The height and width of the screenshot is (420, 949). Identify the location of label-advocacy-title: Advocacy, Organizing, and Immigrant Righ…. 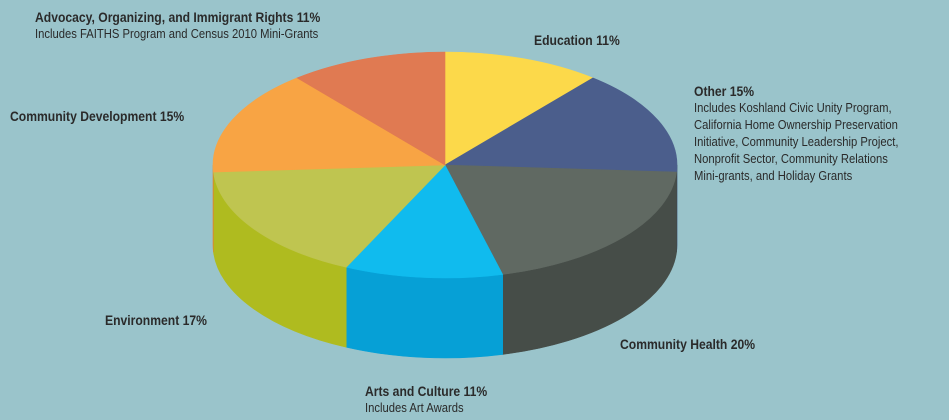
(178, 17).